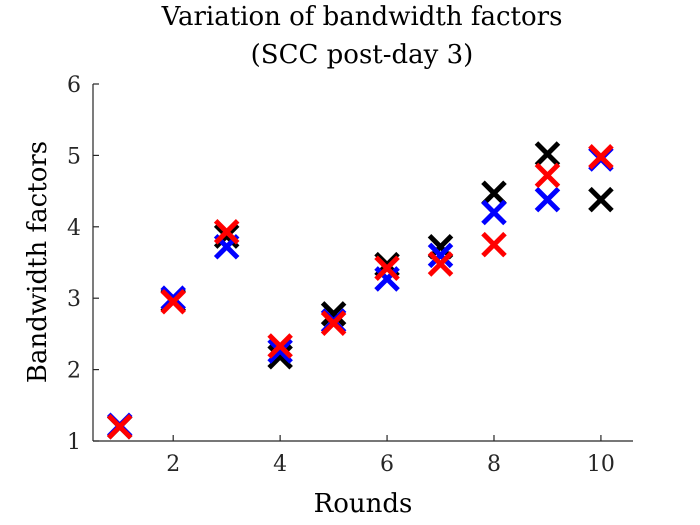 The image size is (700, 525). What do you see at coordinates (74, 85) in the screenshot?
I see `y-tick-label: 6` at bounding box center [74, 85].